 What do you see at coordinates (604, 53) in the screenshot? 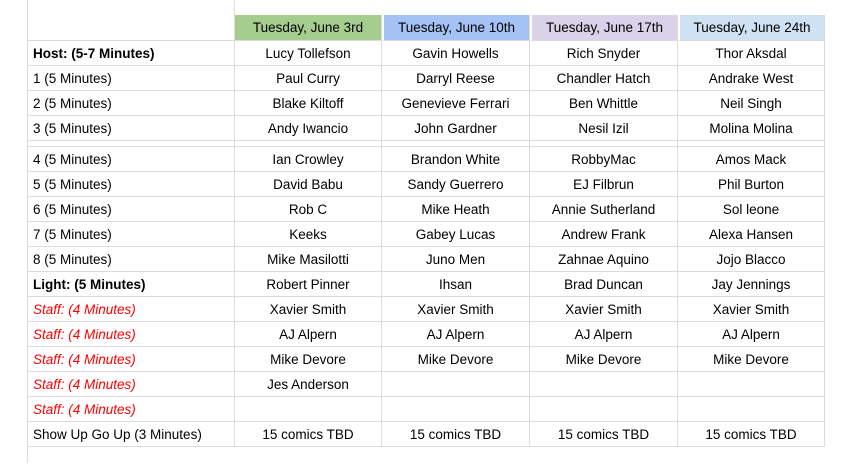
I see `schedule-cell: Rich Snyder` at bounding box center [604, 53].